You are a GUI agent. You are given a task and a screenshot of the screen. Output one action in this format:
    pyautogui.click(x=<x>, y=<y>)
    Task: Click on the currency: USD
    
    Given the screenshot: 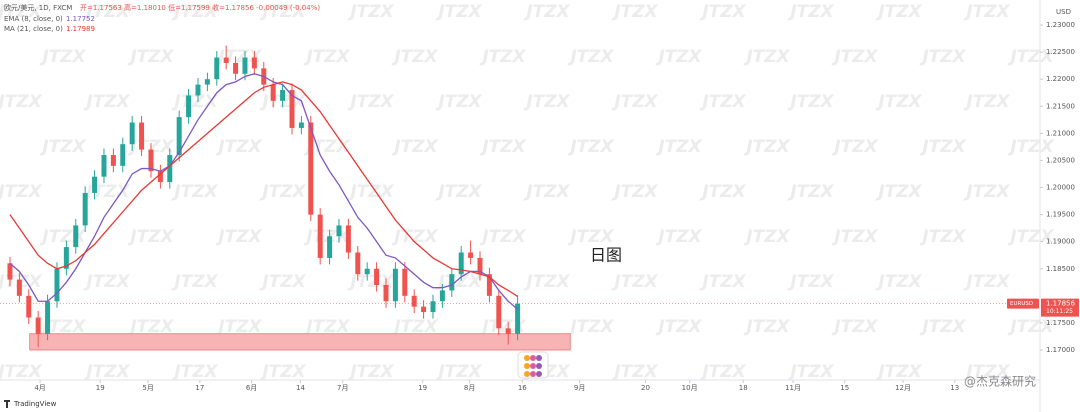 What is the action you would take?
    pyautogui.click(x=1063, y=12)
    